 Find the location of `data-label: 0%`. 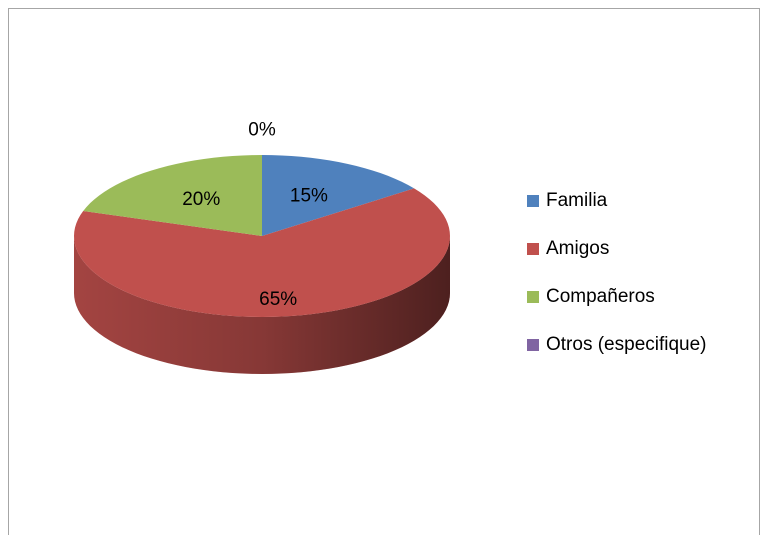

data-label: 0% is located at coordinates (262, 130).